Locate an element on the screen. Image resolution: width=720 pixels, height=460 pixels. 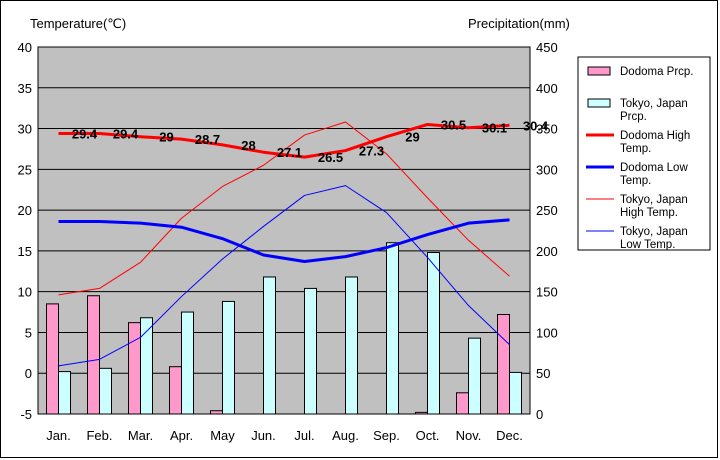
y-right-tick-label: 300 is located at coordinates (547, 169).